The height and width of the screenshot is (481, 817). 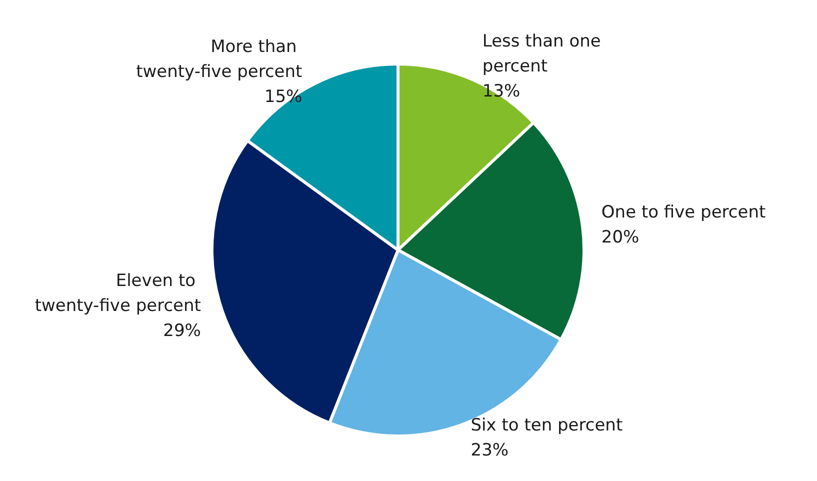 What do you see at coordinates (683, 212) in the screenshot?
I see `slice-label: One to five percent` at bounding box center [683, 212].